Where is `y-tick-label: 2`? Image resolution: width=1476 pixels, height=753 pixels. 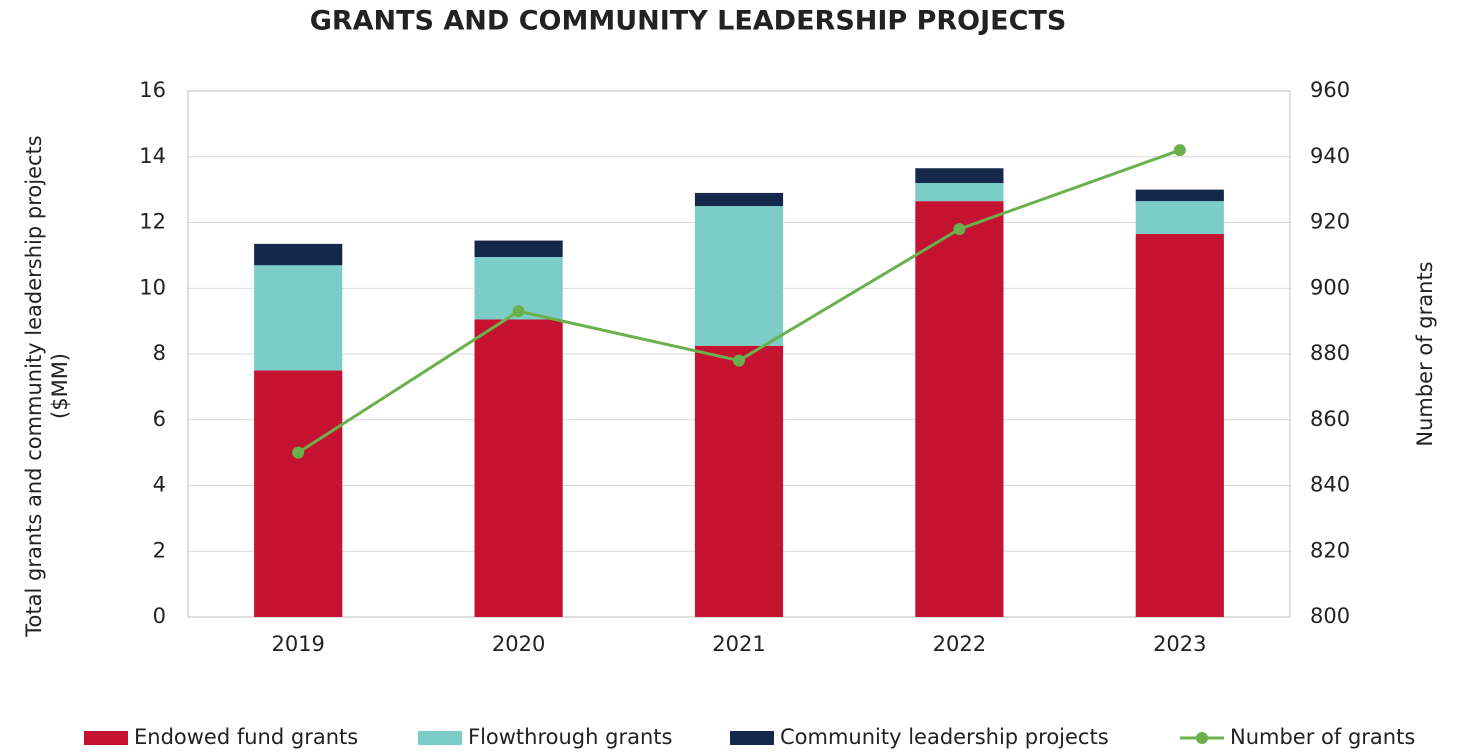 y-tick-label: 2 is located at coordinates (159, 550).